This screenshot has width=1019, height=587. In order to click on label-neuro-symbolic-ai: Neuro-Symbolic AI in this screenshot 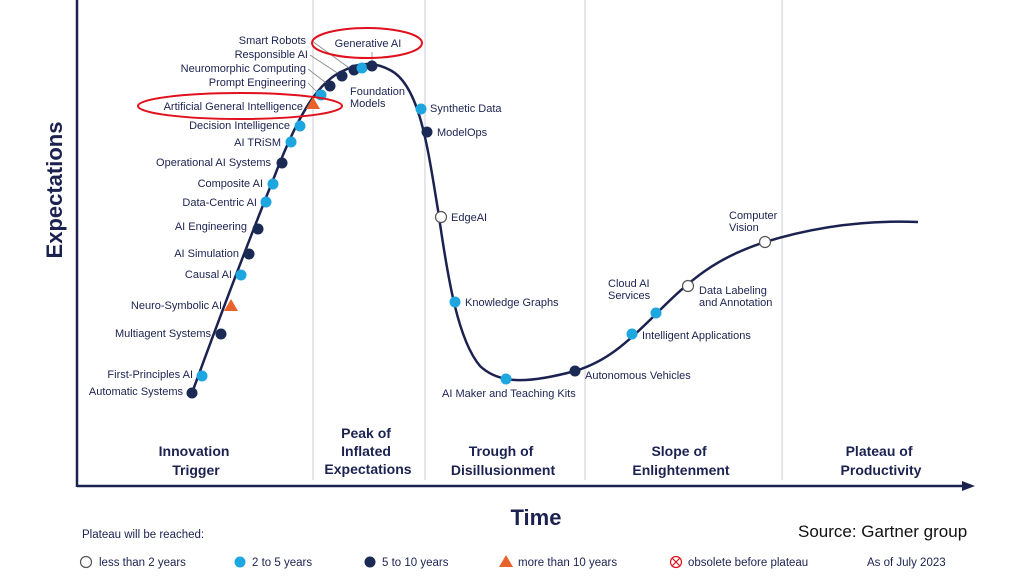, I will do `click(176, 306)`.